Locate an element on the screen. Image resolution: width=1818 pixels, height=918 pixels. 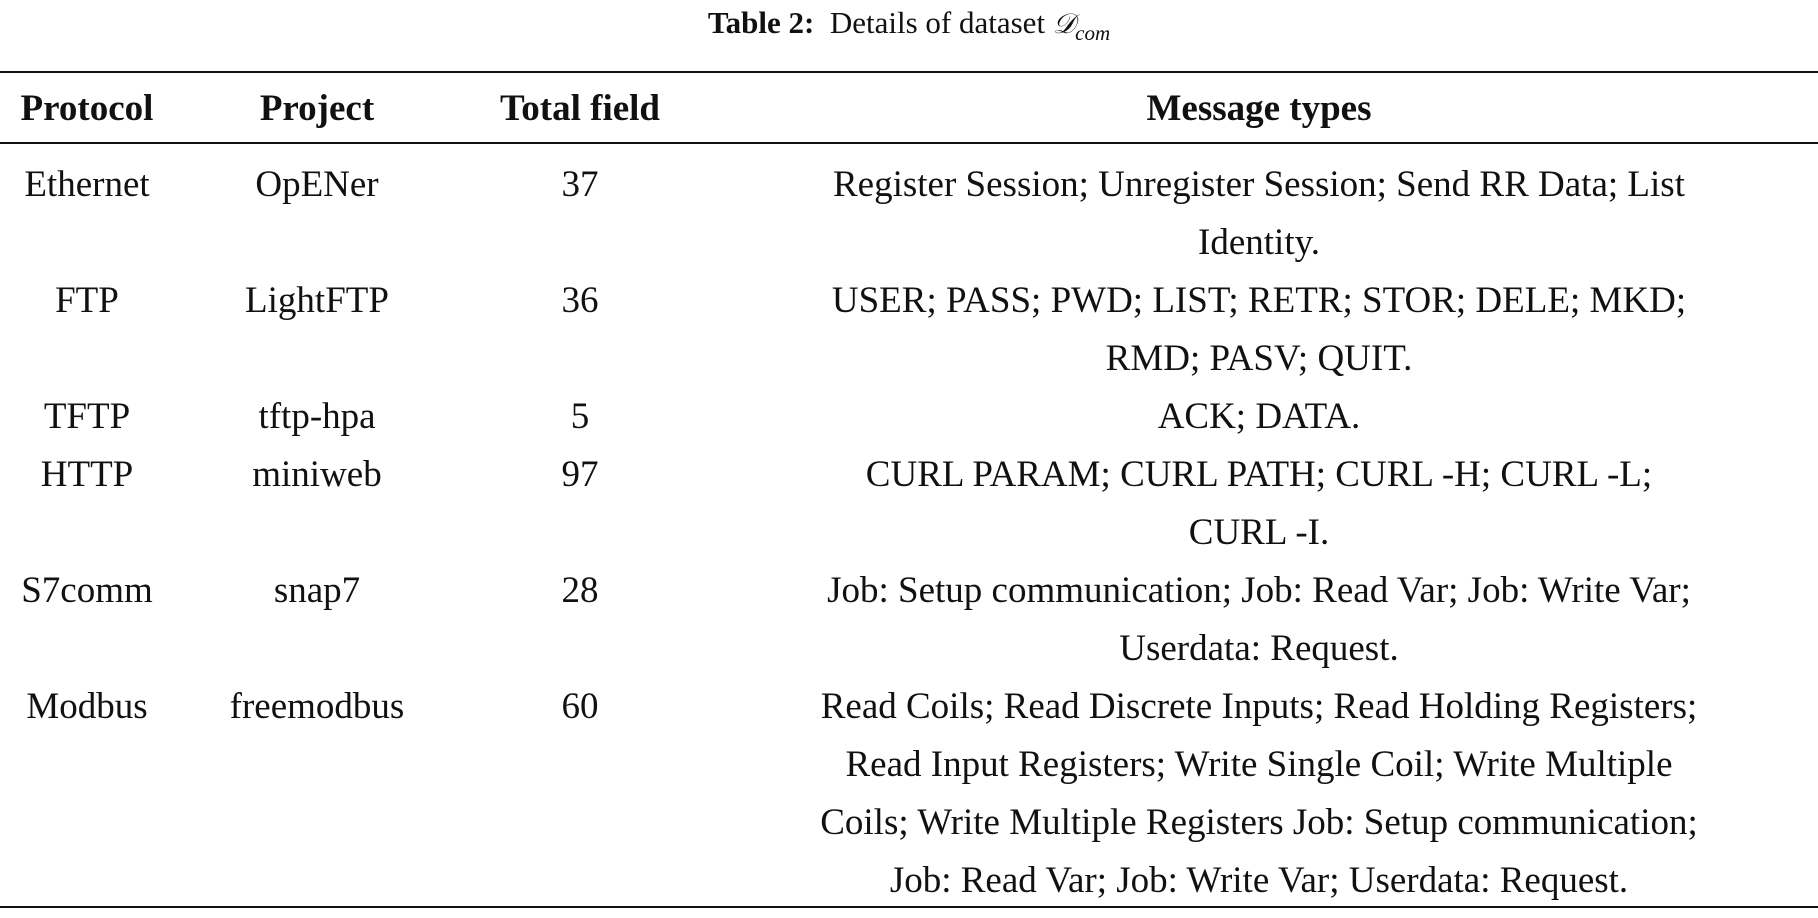
message-types-line: ACK; DATA. is located at coordinates (1259, 416).